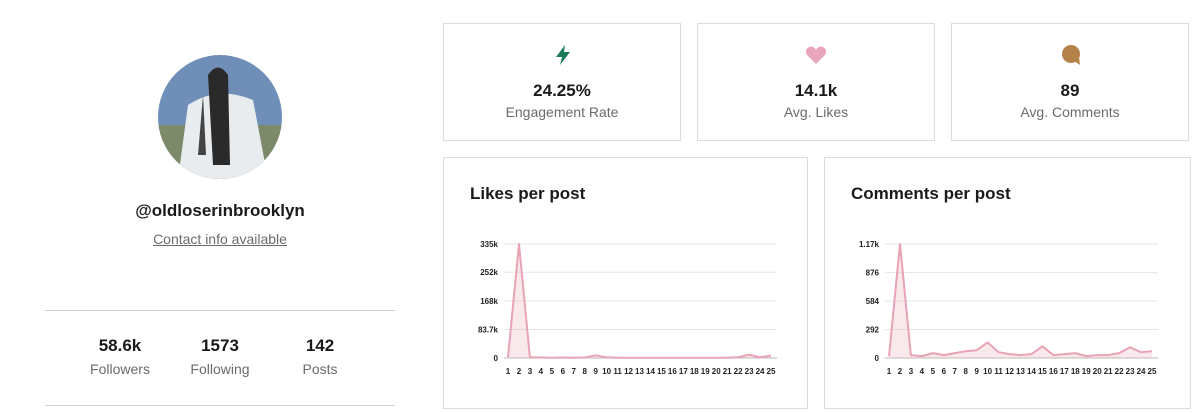 The width and height of the screenshot is (1198, 414). I want to click on stat-label: Followers, so click(120, 369).